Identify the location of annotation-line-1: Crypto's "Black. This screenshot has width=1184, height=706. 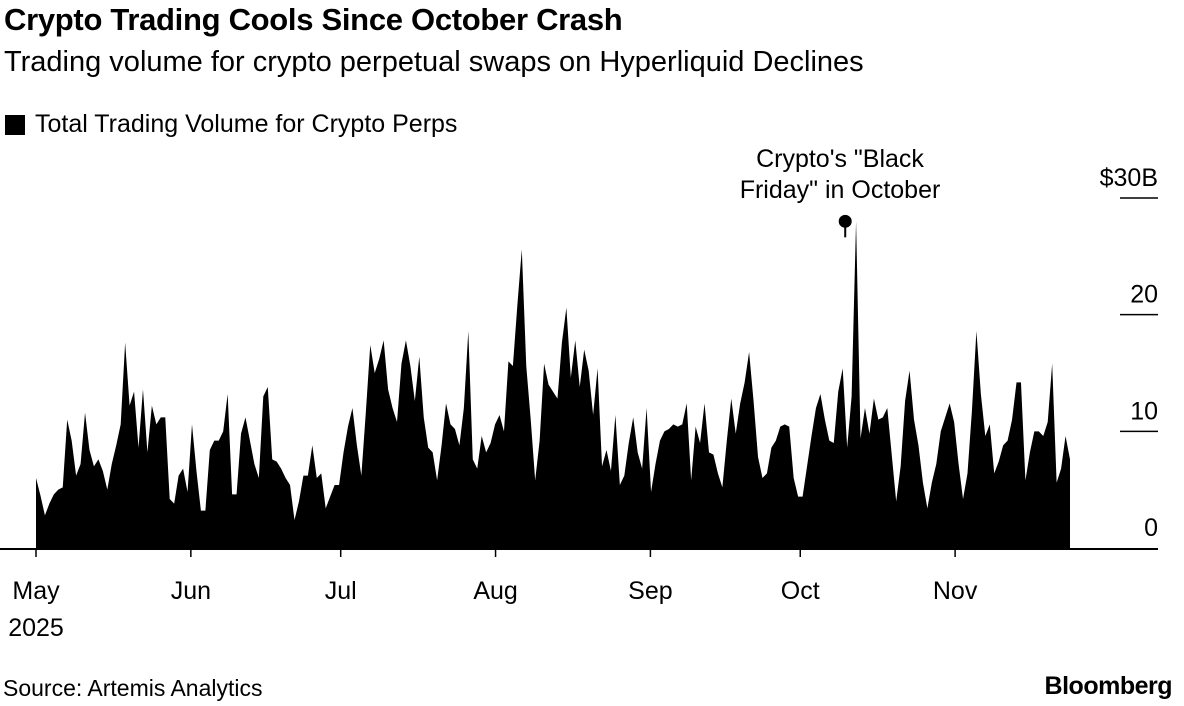
(840, 159).